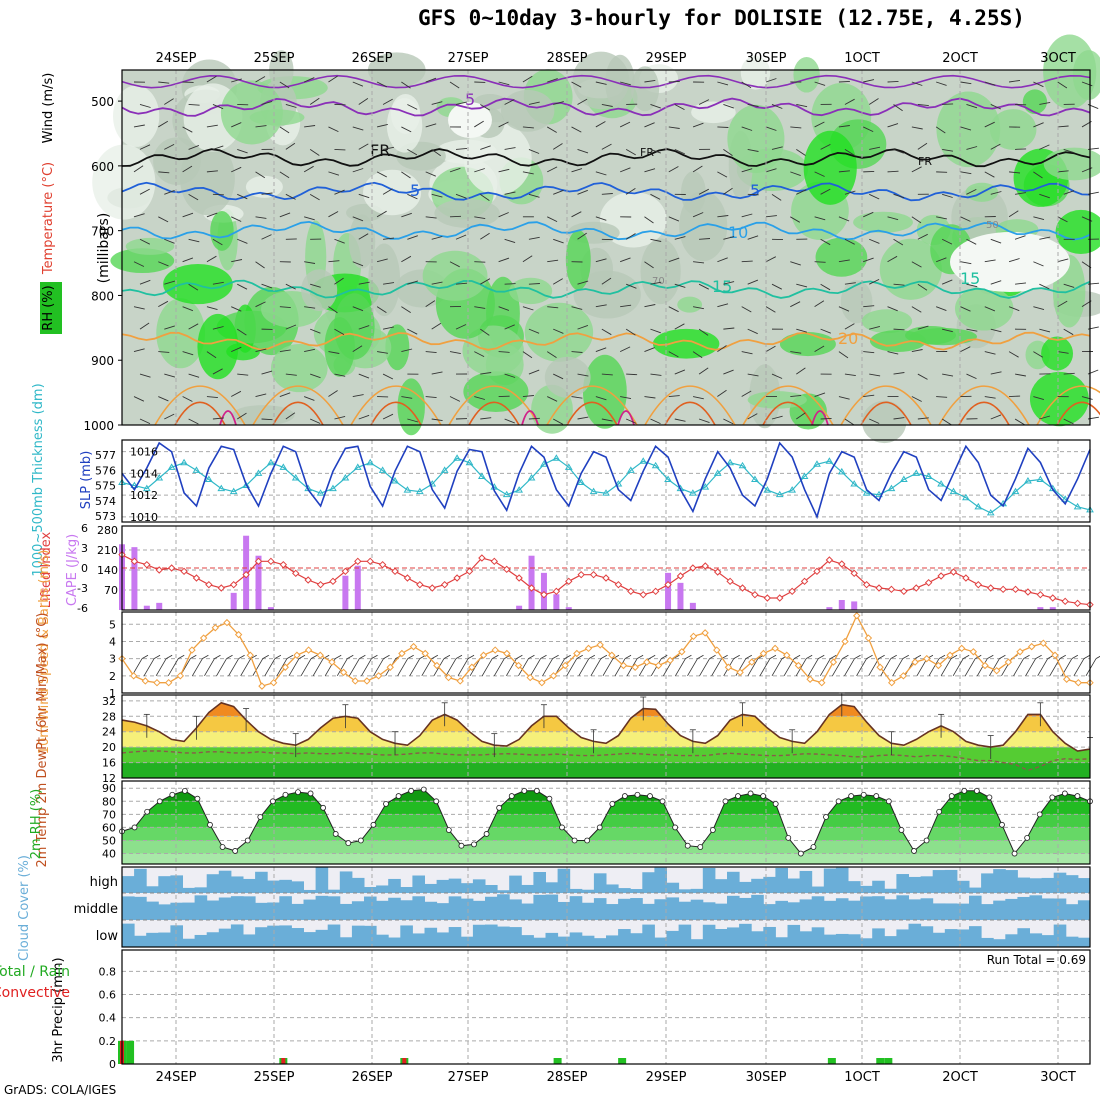 Image resolution: width=1100 pixels, height=1100 pixels. I want to click on temp-tick-label: 12, so click(109, 778).